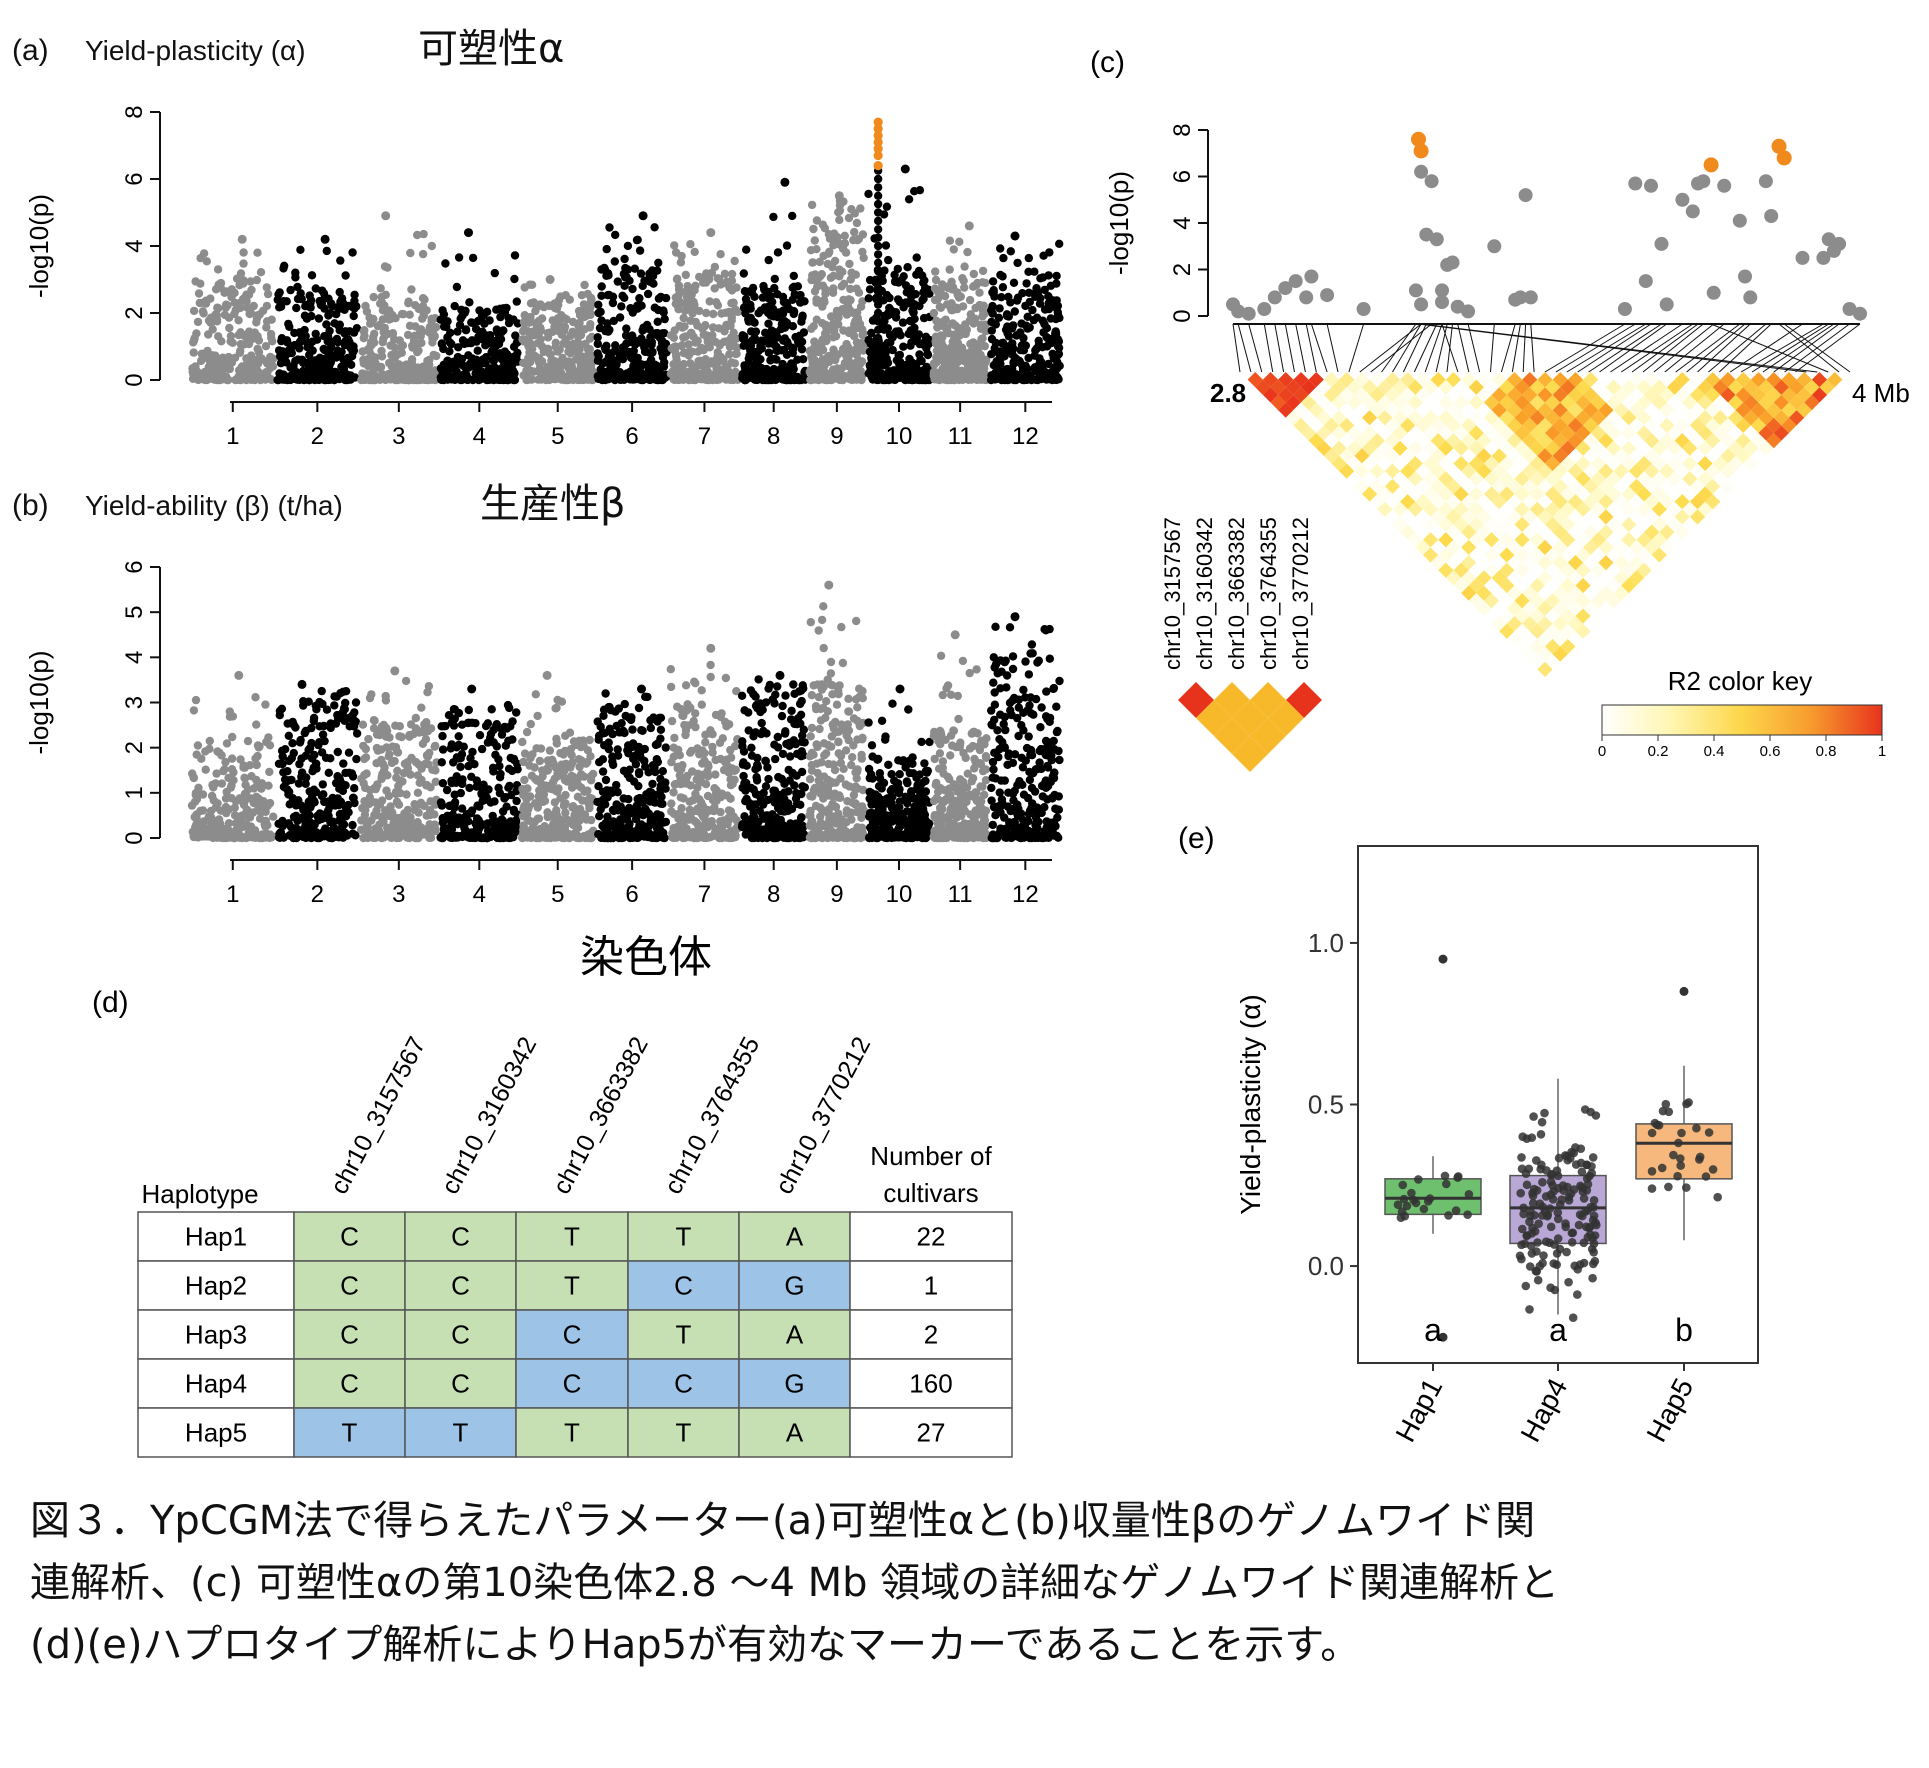  I want to click on y-tick-label: 8, so click(134, 111).